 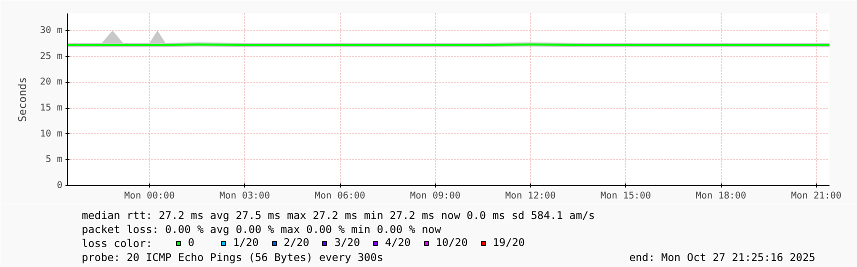 What do you see at coordinates (508, 242) in the screenshot?
I see `legend-label: 19/20` at bounding box center [508, 242].